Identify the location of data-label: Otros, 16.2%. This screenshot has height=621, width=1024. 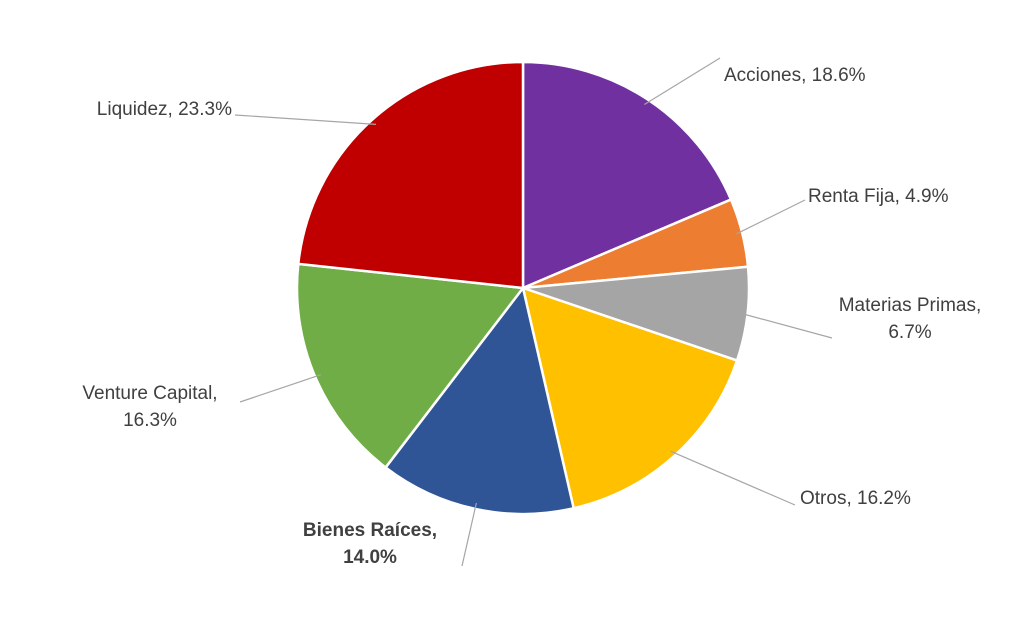
(855, 498).